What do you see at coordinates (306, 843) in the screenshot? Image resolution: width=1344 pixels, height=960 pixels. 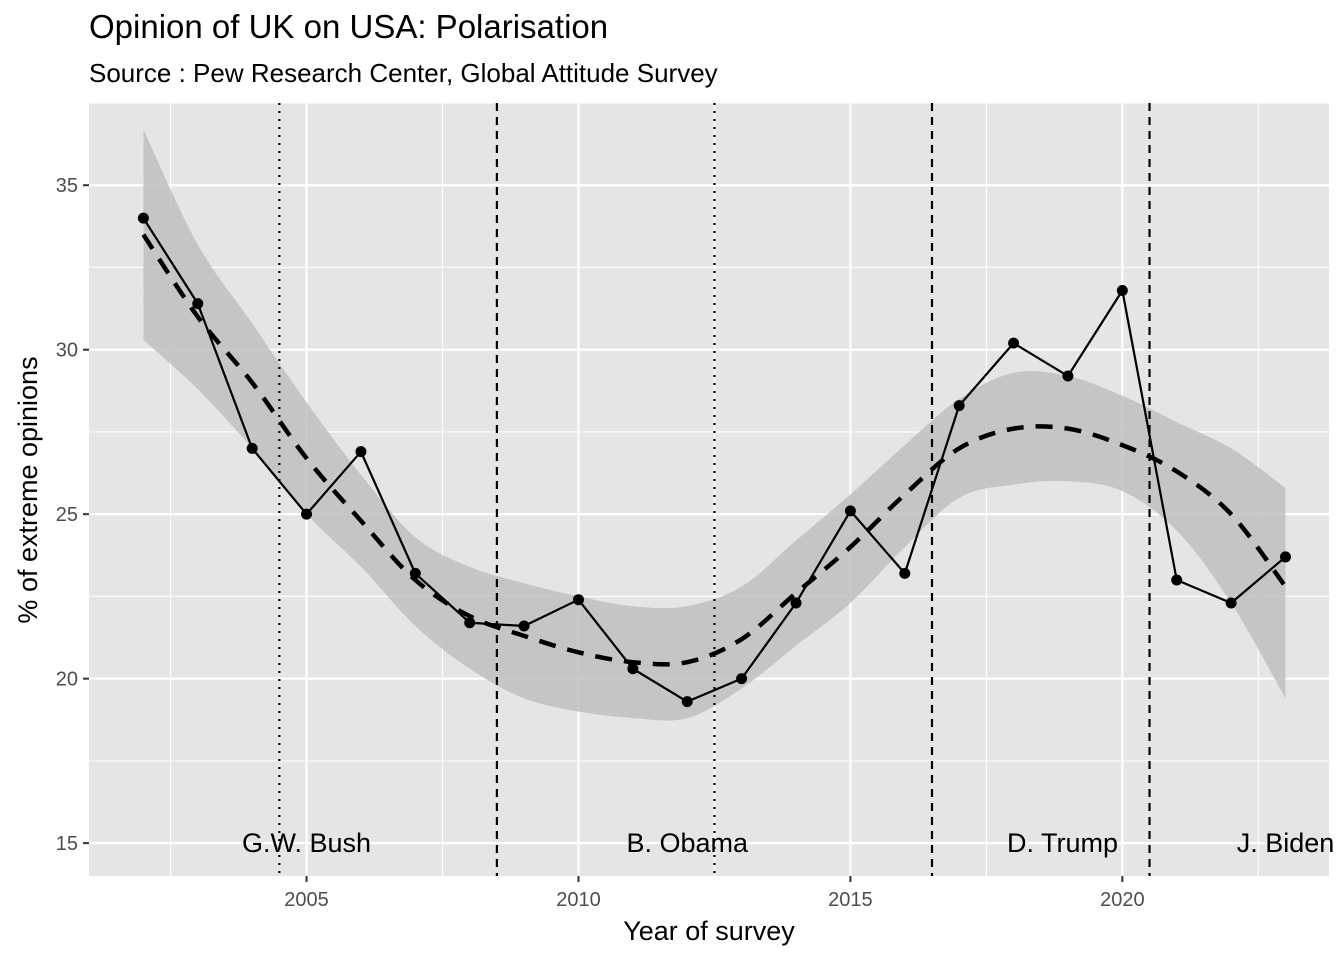 I see `president-label: G.W. Bush` at bounding box center [306, 843].